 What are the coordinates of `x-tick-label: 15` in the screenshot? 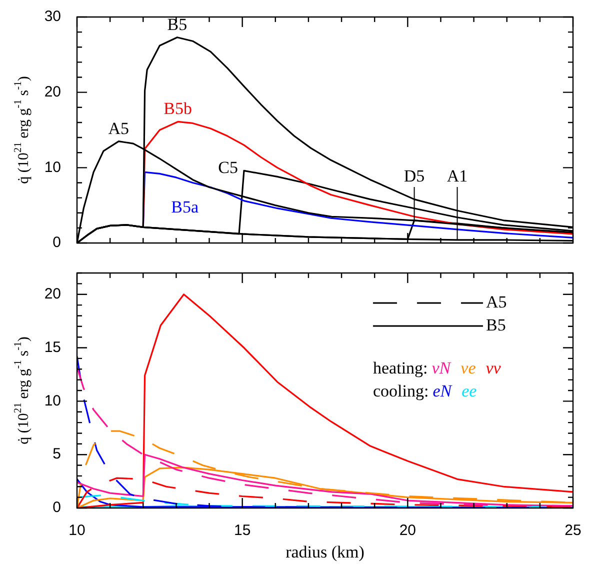 It's located at (242, 531).